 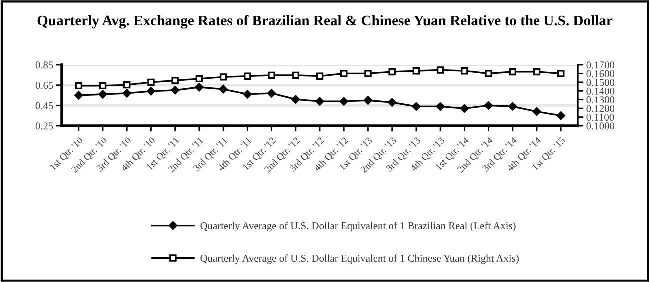 I want to click on legend-label: Quarterly Average of U.S. Dollar Equivalent of 1 Brazilian Real (Left Axis), so click(x=358, y=227).